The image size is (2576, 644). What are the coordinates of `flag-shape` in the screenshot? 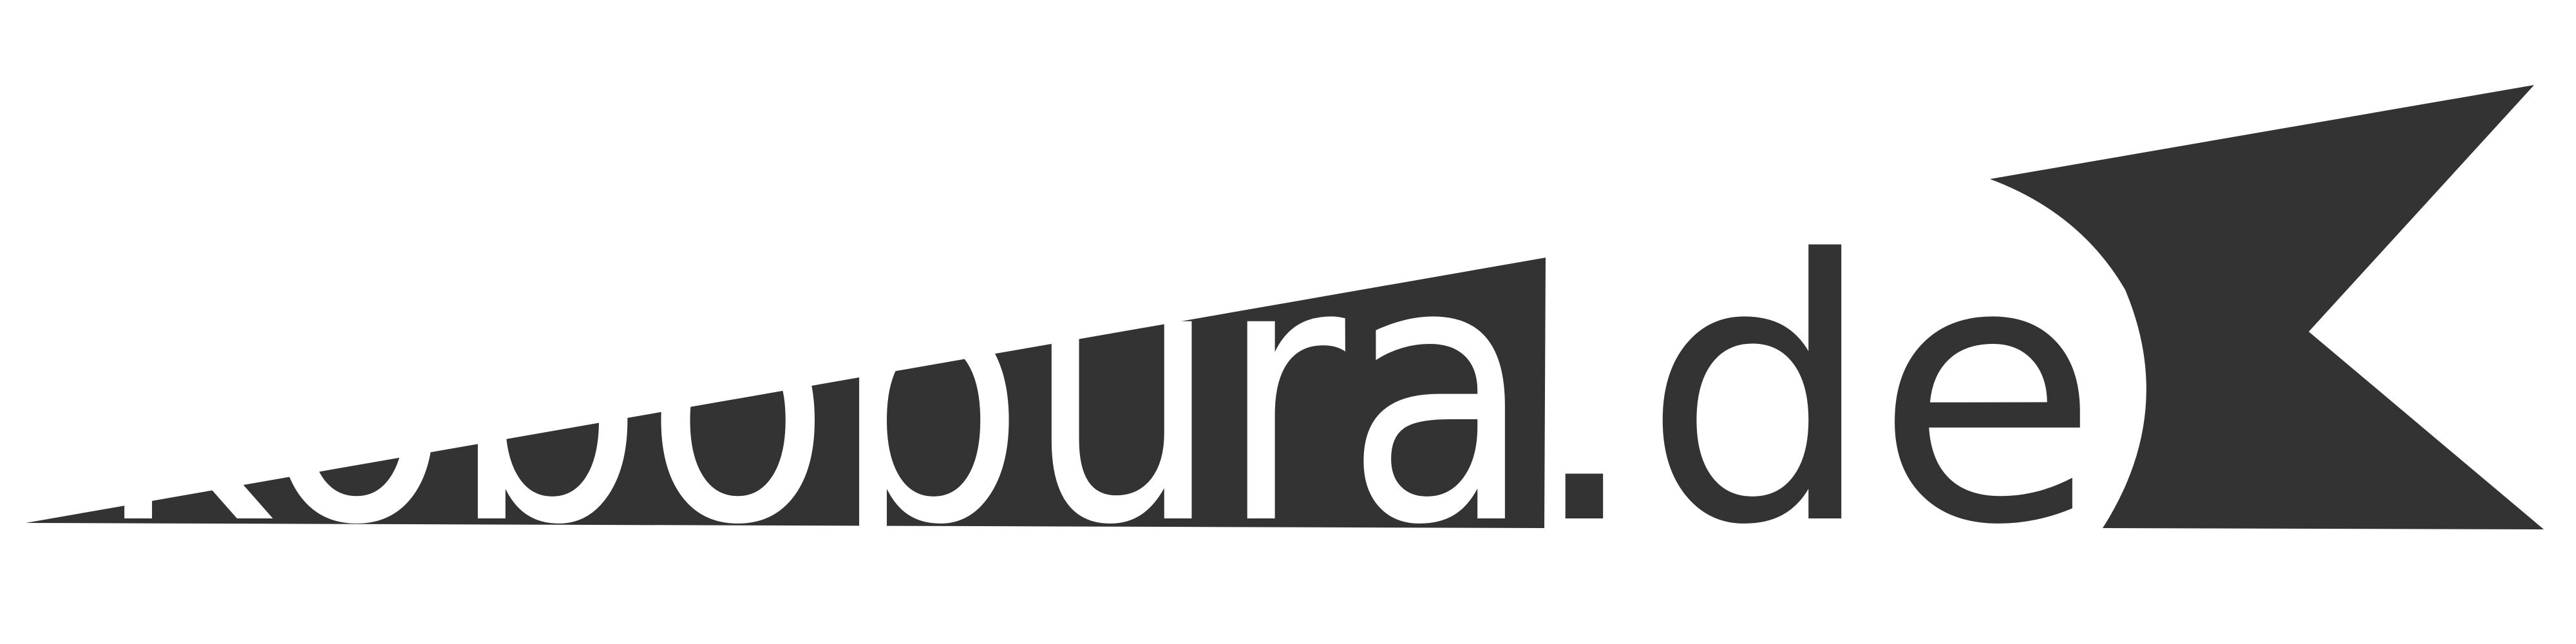 It's located at (2267, 307).